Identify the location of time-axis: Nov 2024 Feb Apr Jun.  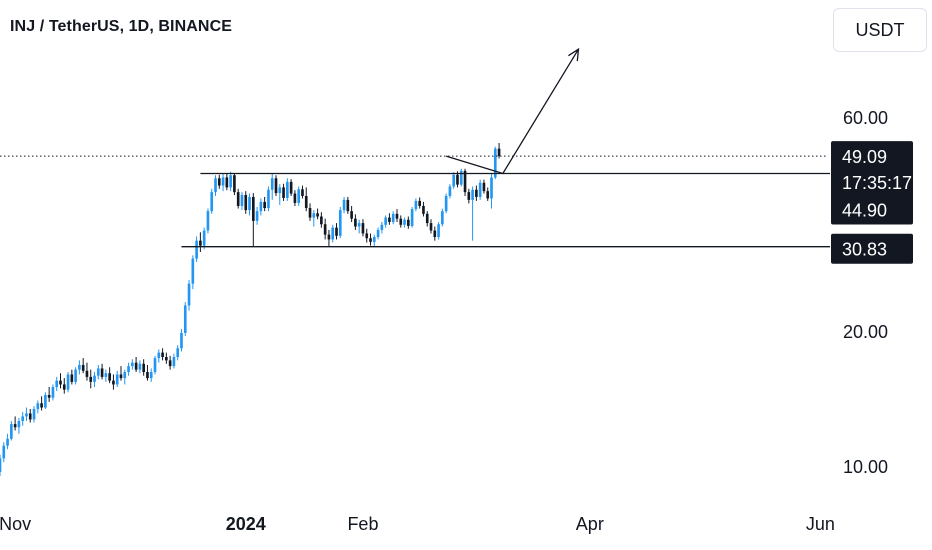
(417, 524).